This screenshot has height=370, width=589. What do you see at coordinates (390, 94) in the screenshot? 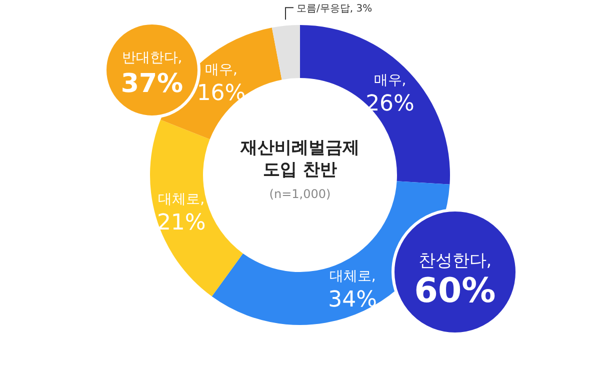
I see `data-label: 매우, 26%` at bounding box center [390, 94].